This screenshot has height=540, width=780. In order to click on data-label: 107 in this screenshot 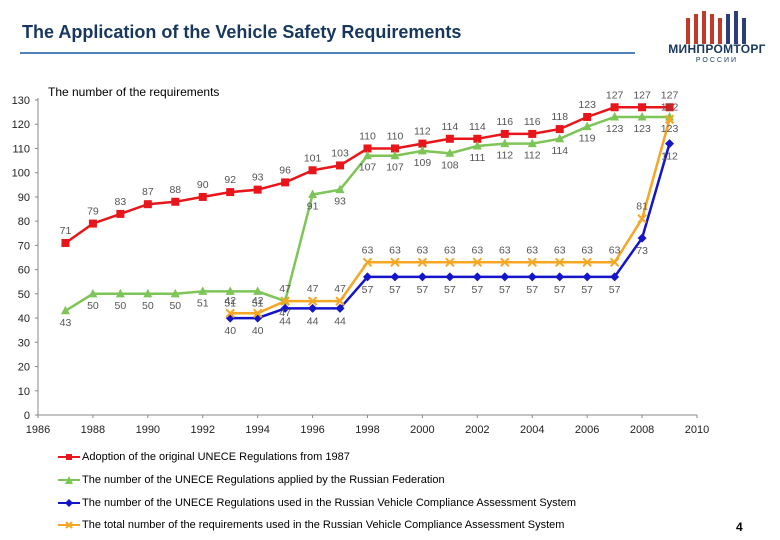, I will do `click(395, 168)`.